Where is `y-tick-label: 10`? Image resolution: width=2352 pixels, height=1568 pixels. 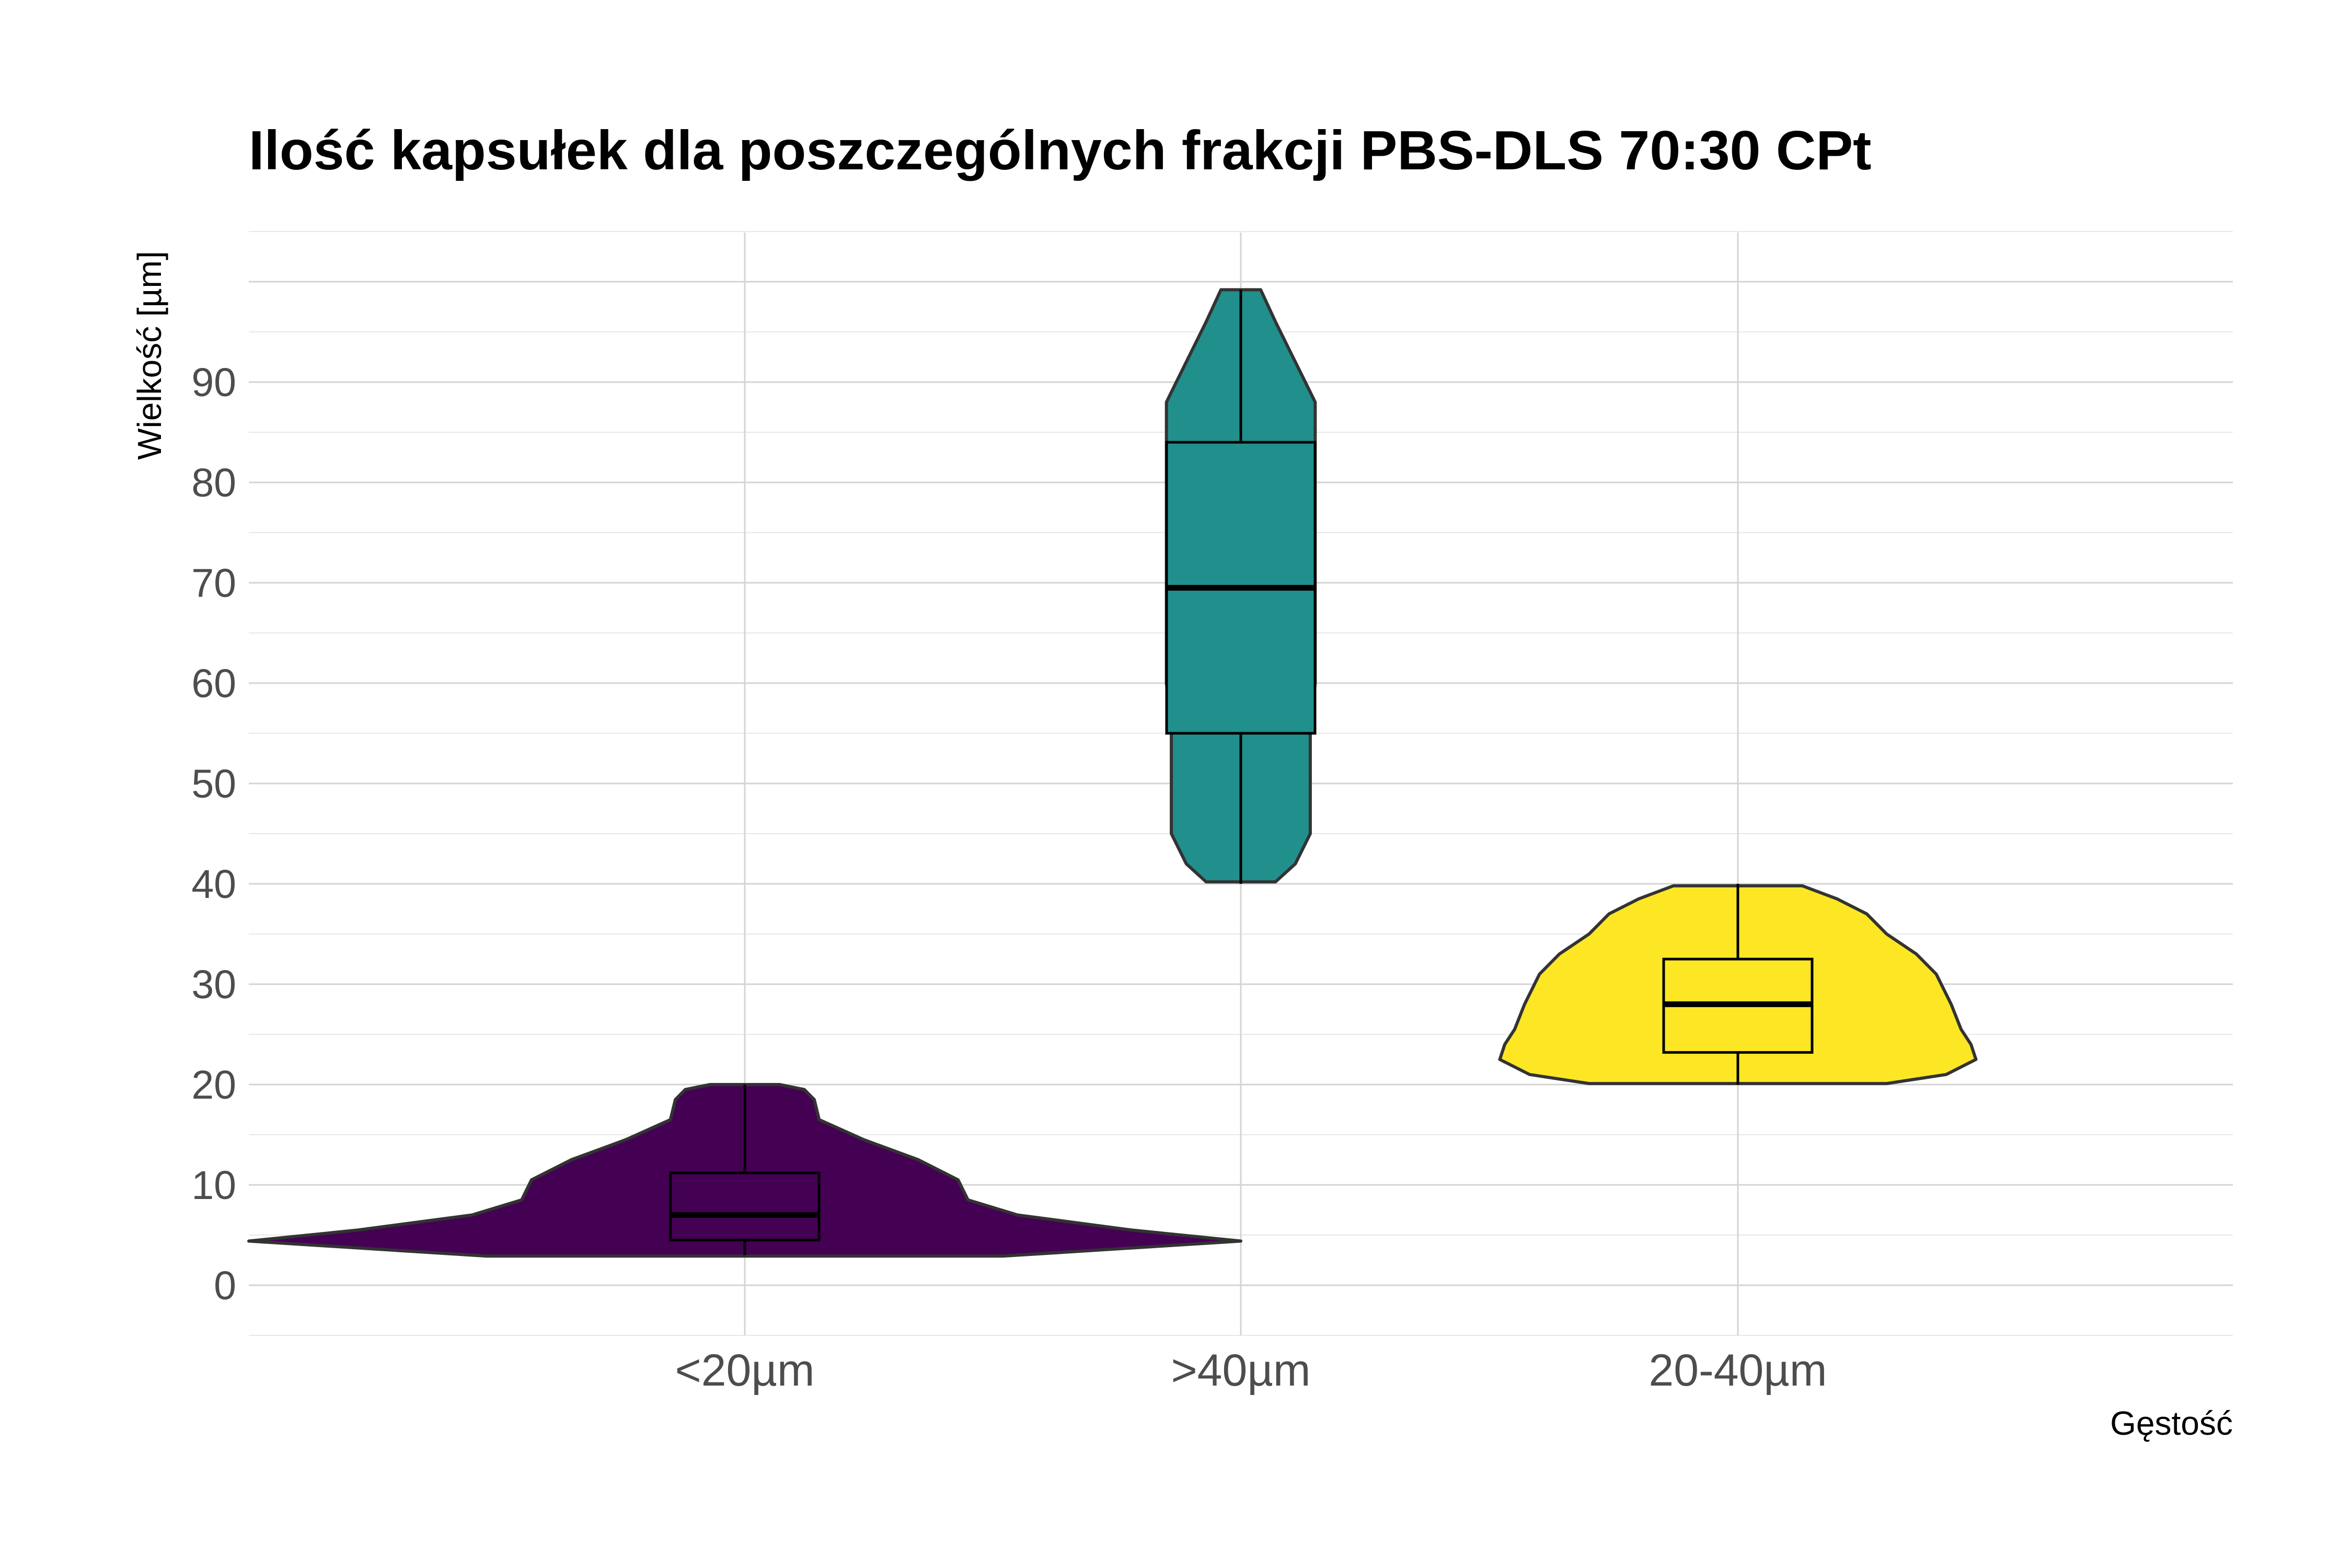
y-tick-label: 10 is located at coordinates (213, 1185).